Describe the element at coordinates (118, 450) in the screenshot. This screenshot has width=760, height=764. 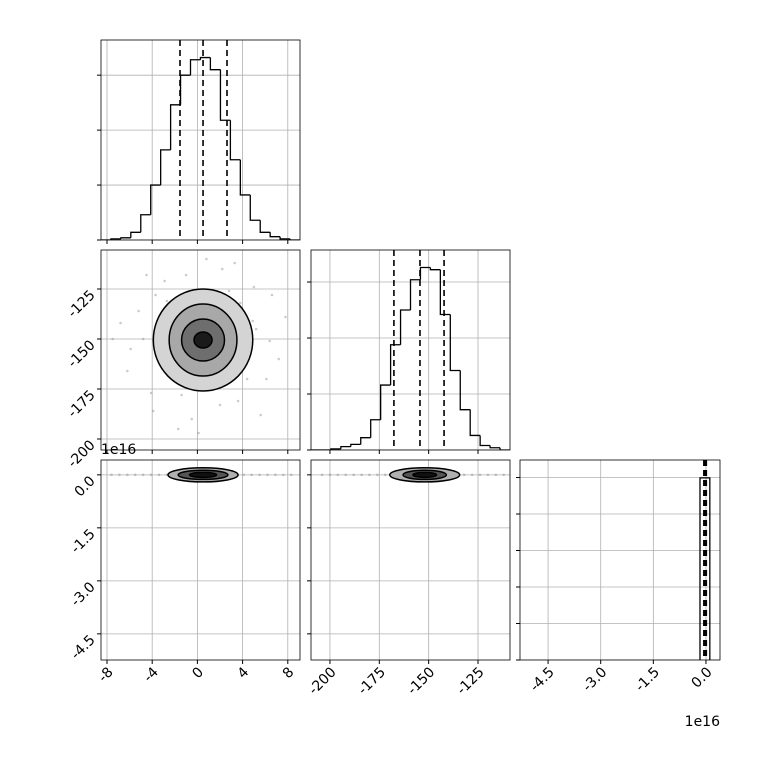
I see `y-offset-label: 1e16` at that location.